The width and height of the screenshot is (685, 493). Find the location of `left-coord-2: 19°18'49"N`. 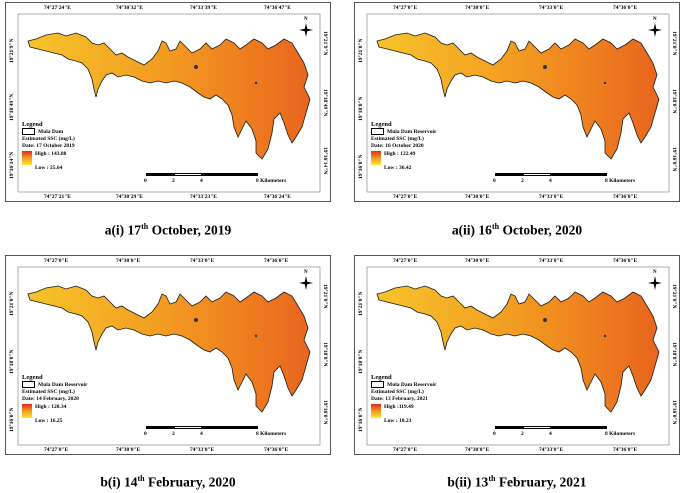

left-coord-2: 19°18'49"N is located at coordinates (12, 107).